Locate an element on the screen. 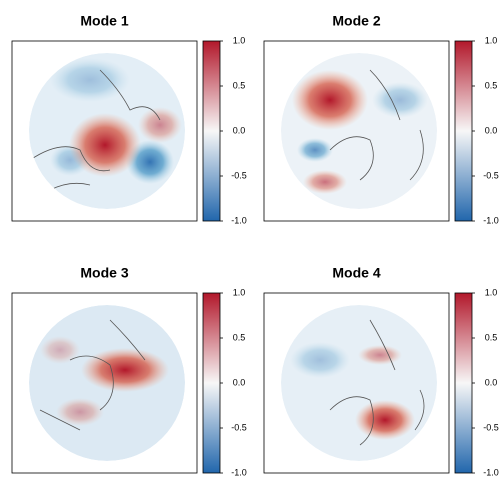 The width and height of the screenshot is (504, 504). panel-title: Mode 2 is located at coordinates (356, 21).